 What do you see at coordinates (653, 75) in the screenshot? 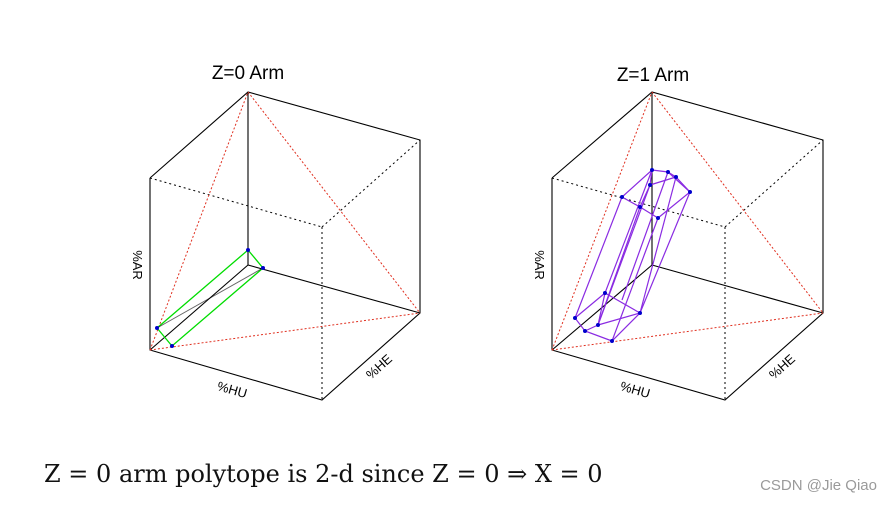
I see `panel-z1-title: Z=1 Arm` at bounding box center [653, 75].